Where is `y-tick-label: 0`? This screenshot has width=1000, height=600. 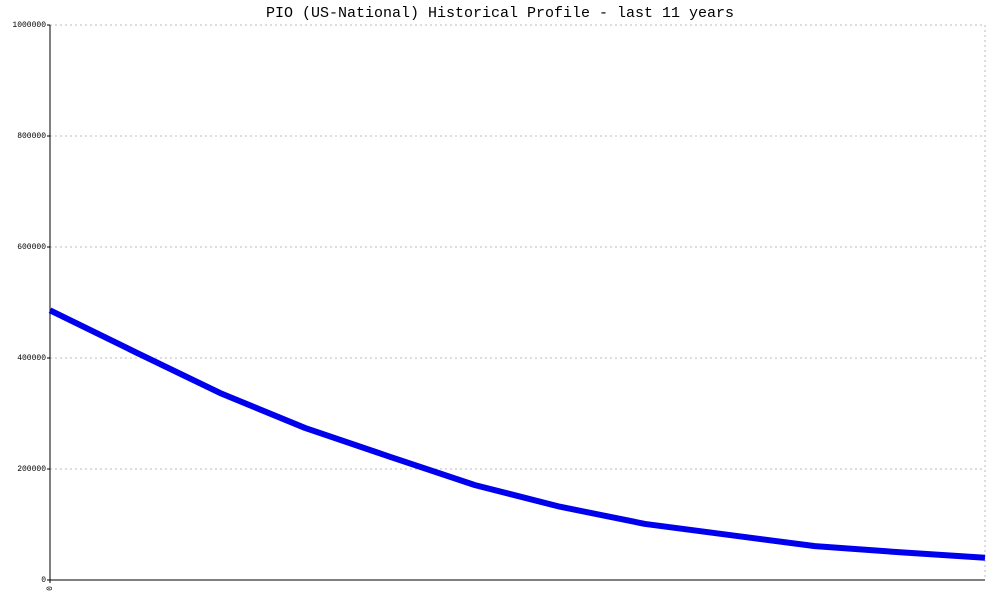
y-tick-label: 0 is located at coordinates (43, 580).